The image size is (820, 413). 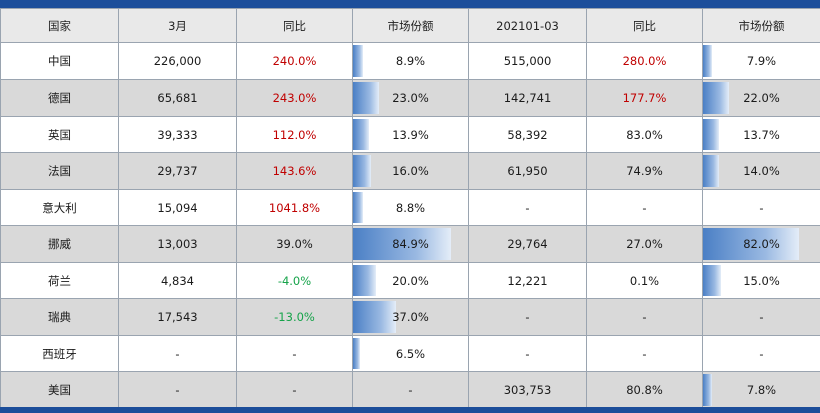 What do you see at coordinates (177, 25) in the screenshot?
I see `header-march: 3月` at bounding box center [177, 25].